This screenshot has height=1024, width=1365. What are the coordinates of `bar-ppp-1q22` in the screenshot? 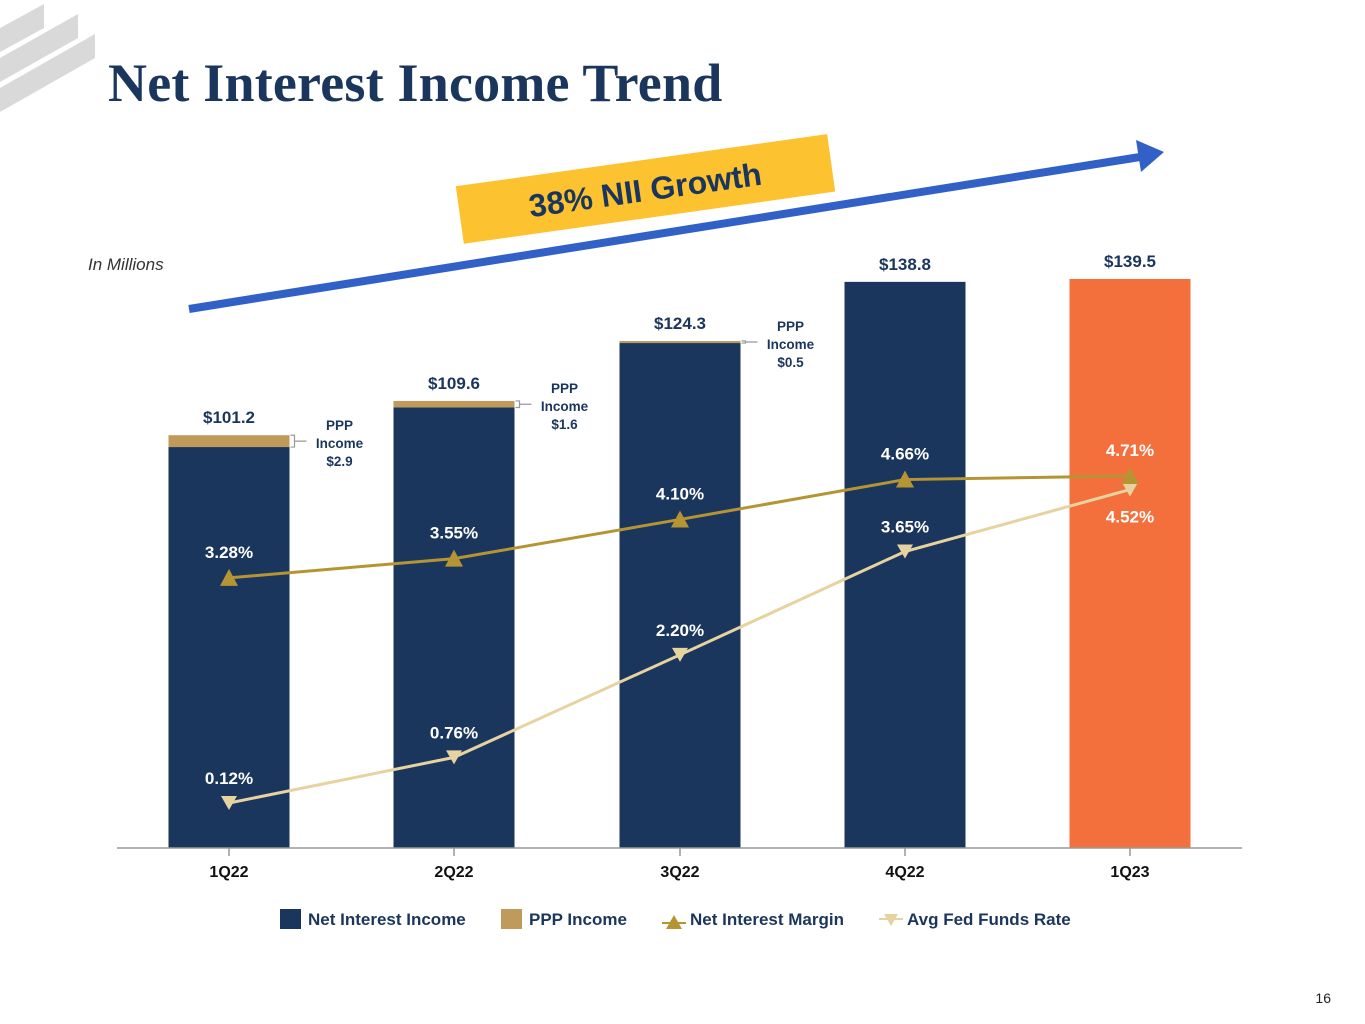 It's located at (229, 441).